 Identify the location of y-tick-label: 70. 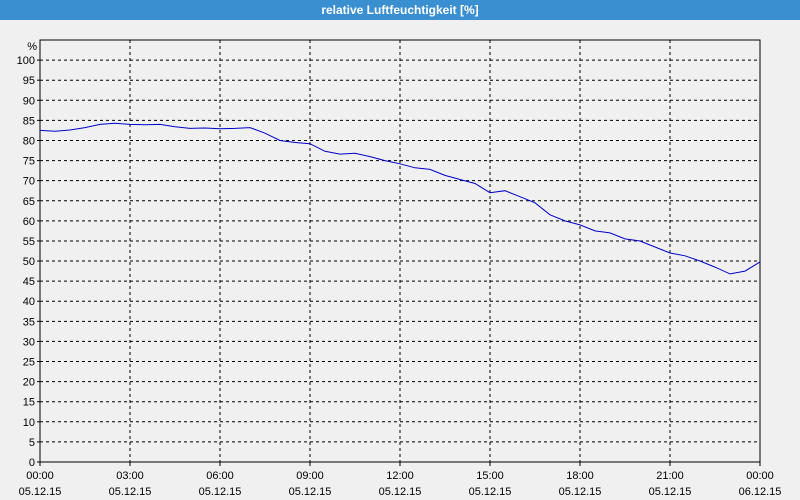
(29, 182).